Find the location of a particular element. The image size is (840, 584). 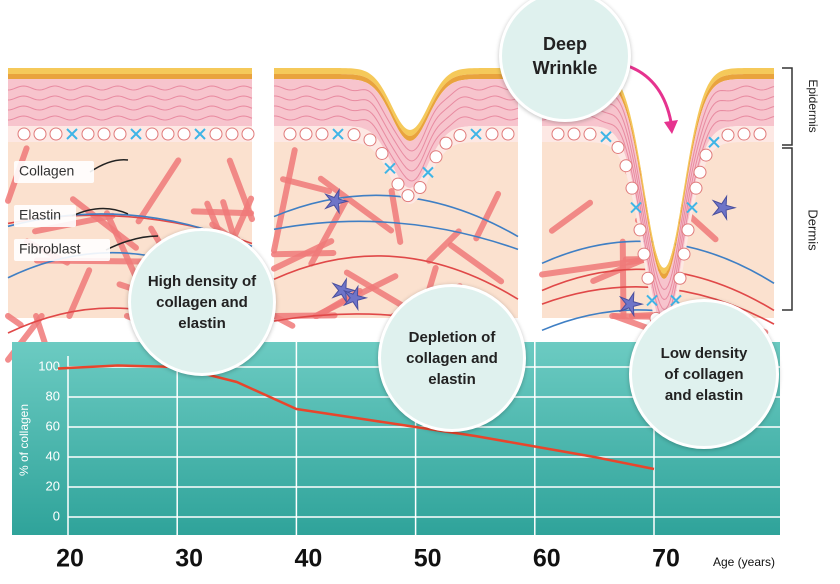

wrinkle-arrow is located at coordinates (650, 96).